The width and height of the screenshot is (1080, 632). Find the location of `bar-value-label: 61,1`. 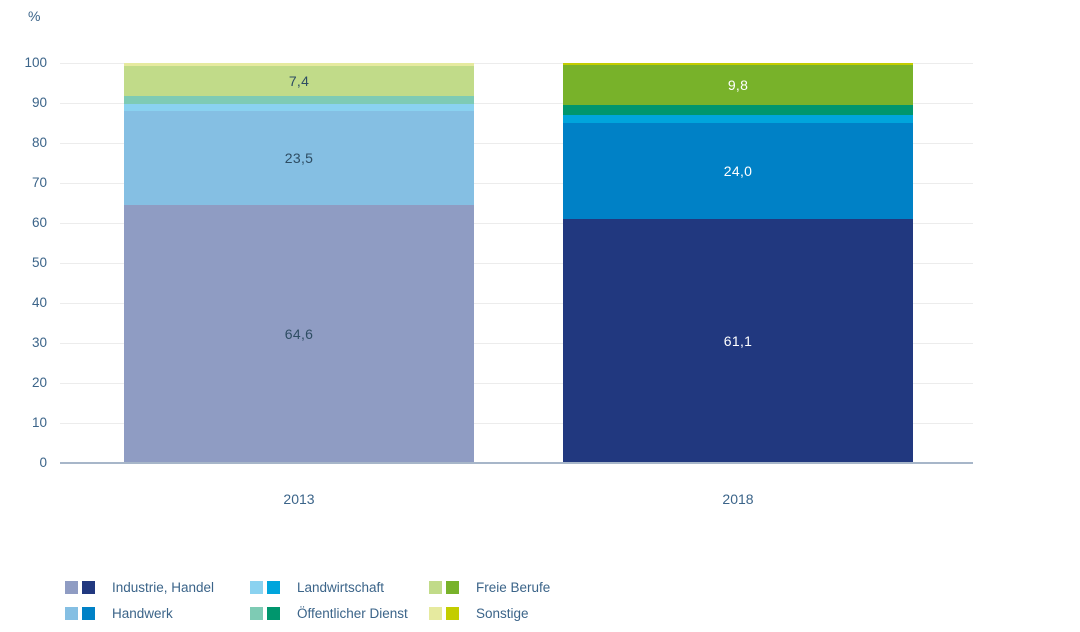

bar-value-label: 61,1 is located at coordinates (738, 340).